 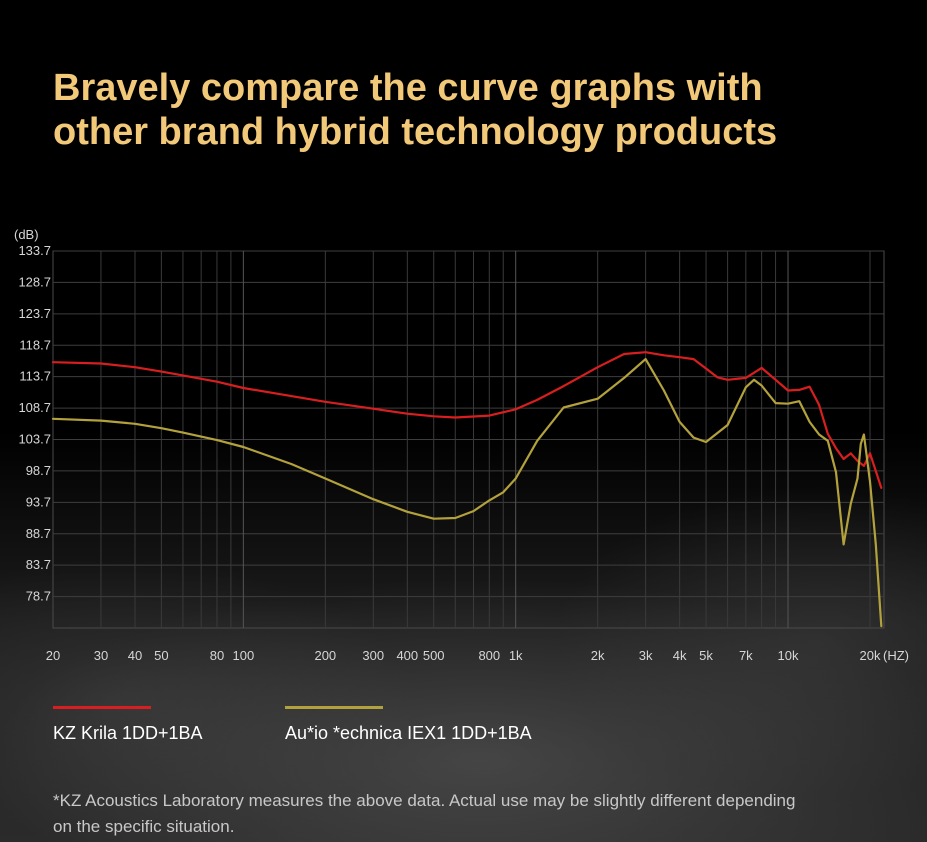 I want to click on x-tick-label: 50, so click(x=161, y=655).